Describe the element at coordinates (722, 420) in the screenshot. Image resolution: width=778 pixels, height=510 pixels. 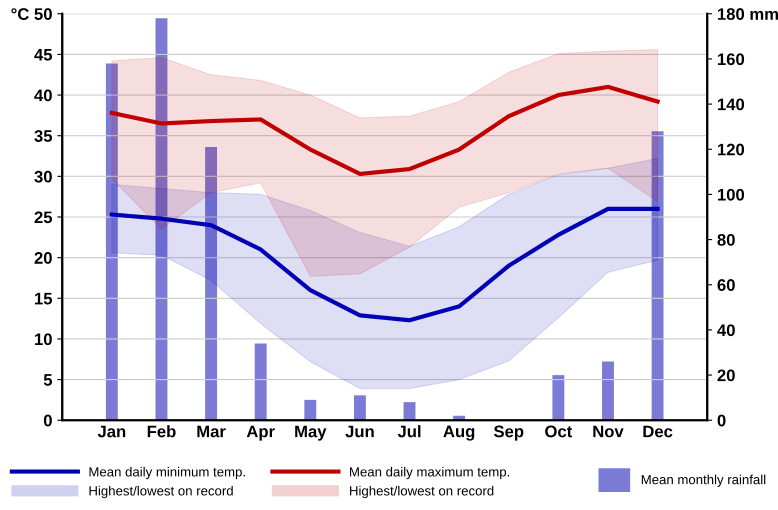
I see `y2-tick-label: 0` at that location.